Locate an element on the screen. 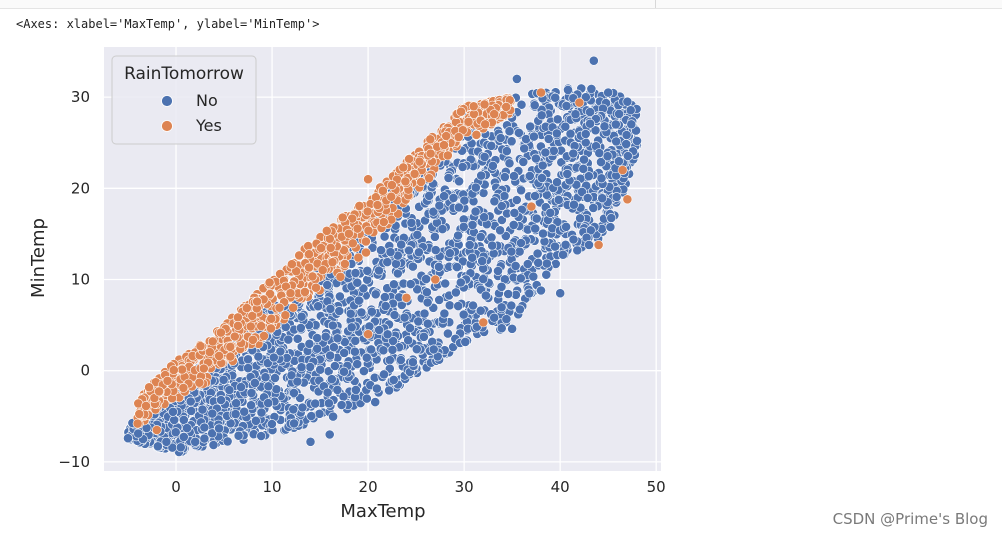  legend-marker-no is located at coordinates (167, 101).